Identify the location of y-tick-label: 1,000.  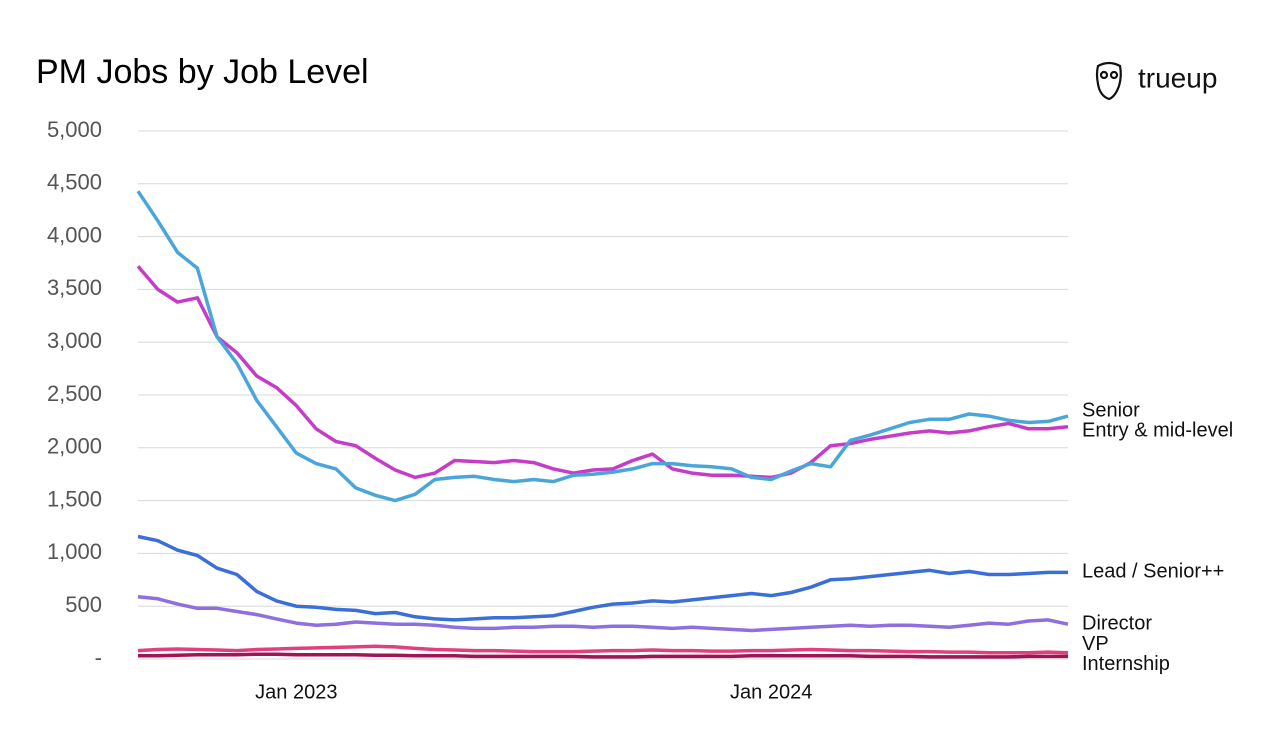
(74, 551).